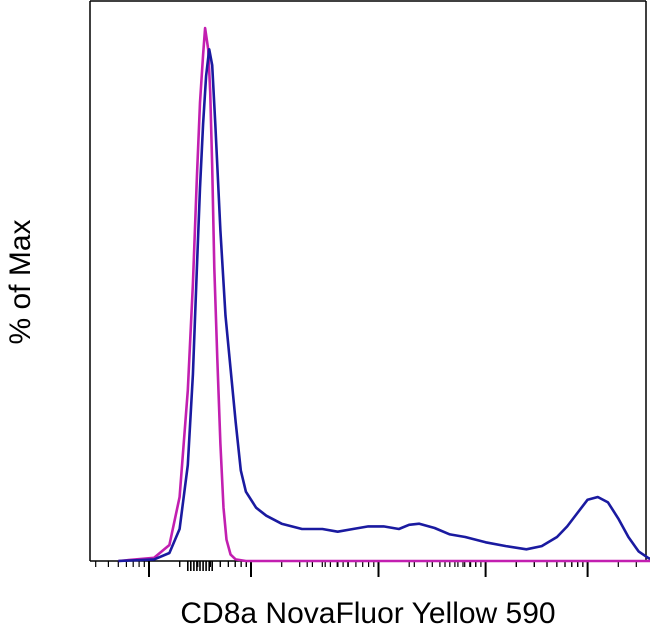 The image size is (650, 633). Describe the element at coordinates (366, 569) in the screenshot. I see `x-axis-ticks` at that location.